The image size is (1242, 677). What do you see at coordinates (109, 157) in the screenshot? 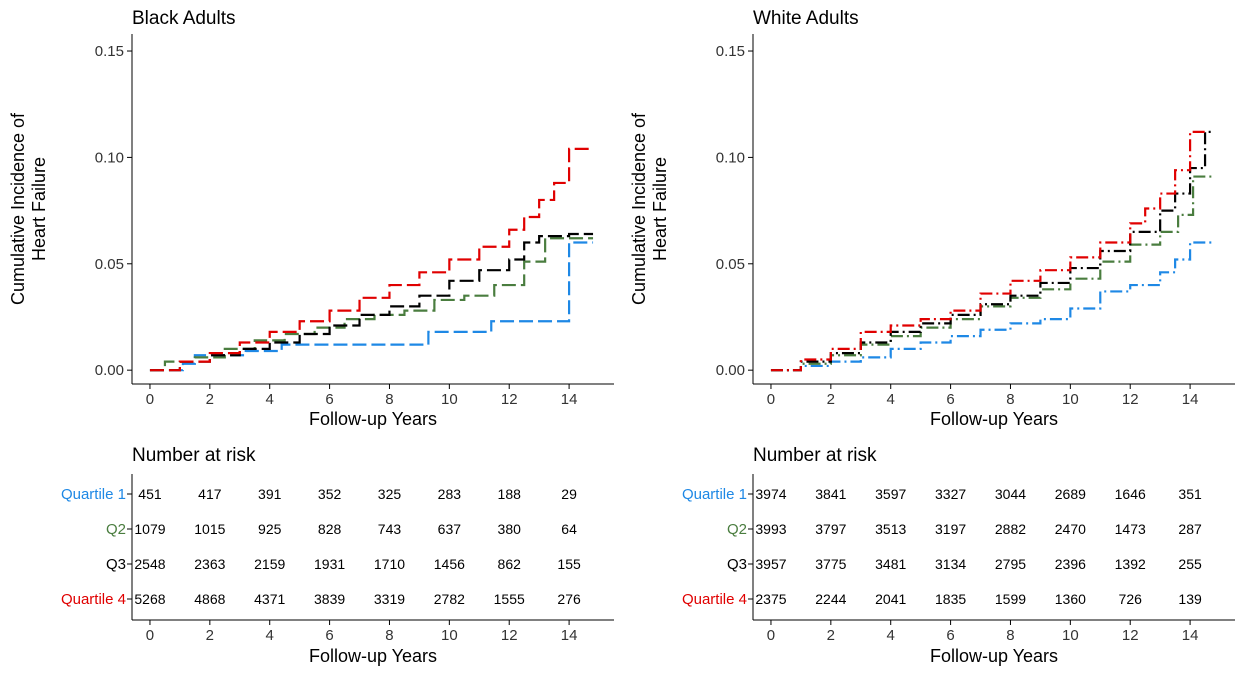
I see `y-tick-label: 0.10` at bounding box center [109, 157].